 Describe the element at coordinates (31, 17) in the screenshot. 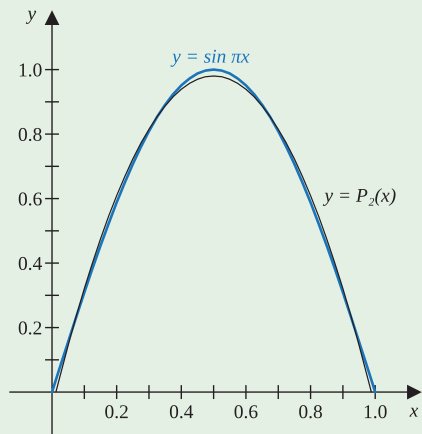

I see `y-axis-title: y` at that location.